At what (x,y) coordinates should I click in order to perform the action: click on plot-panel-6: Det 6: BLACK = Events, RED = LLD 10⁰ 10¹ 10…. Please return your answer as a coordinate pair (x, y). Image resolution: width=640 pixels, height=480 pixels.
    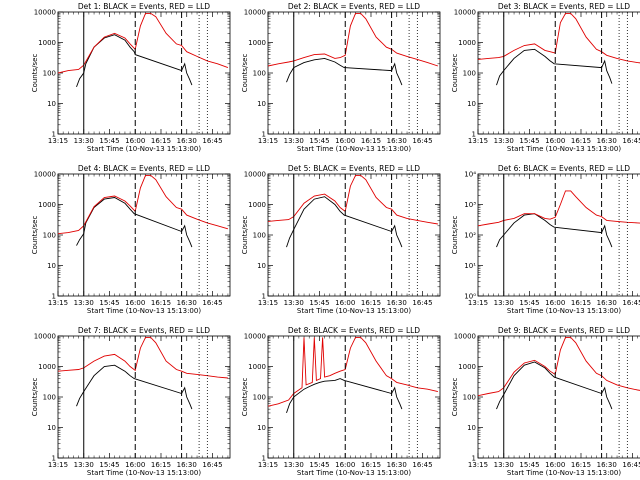
    Looking at the image, I should click on (545, 239).